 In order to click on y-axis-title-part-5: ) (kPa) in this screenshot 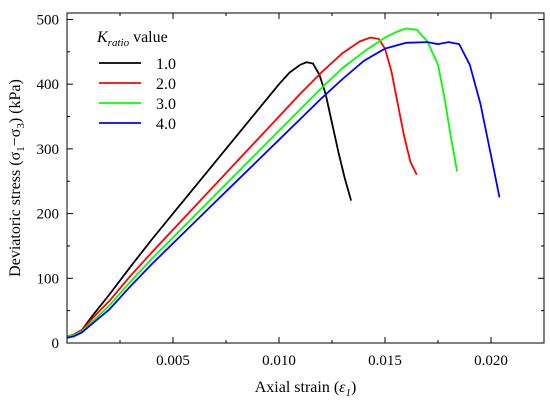, I will do `click(15, 101)`.